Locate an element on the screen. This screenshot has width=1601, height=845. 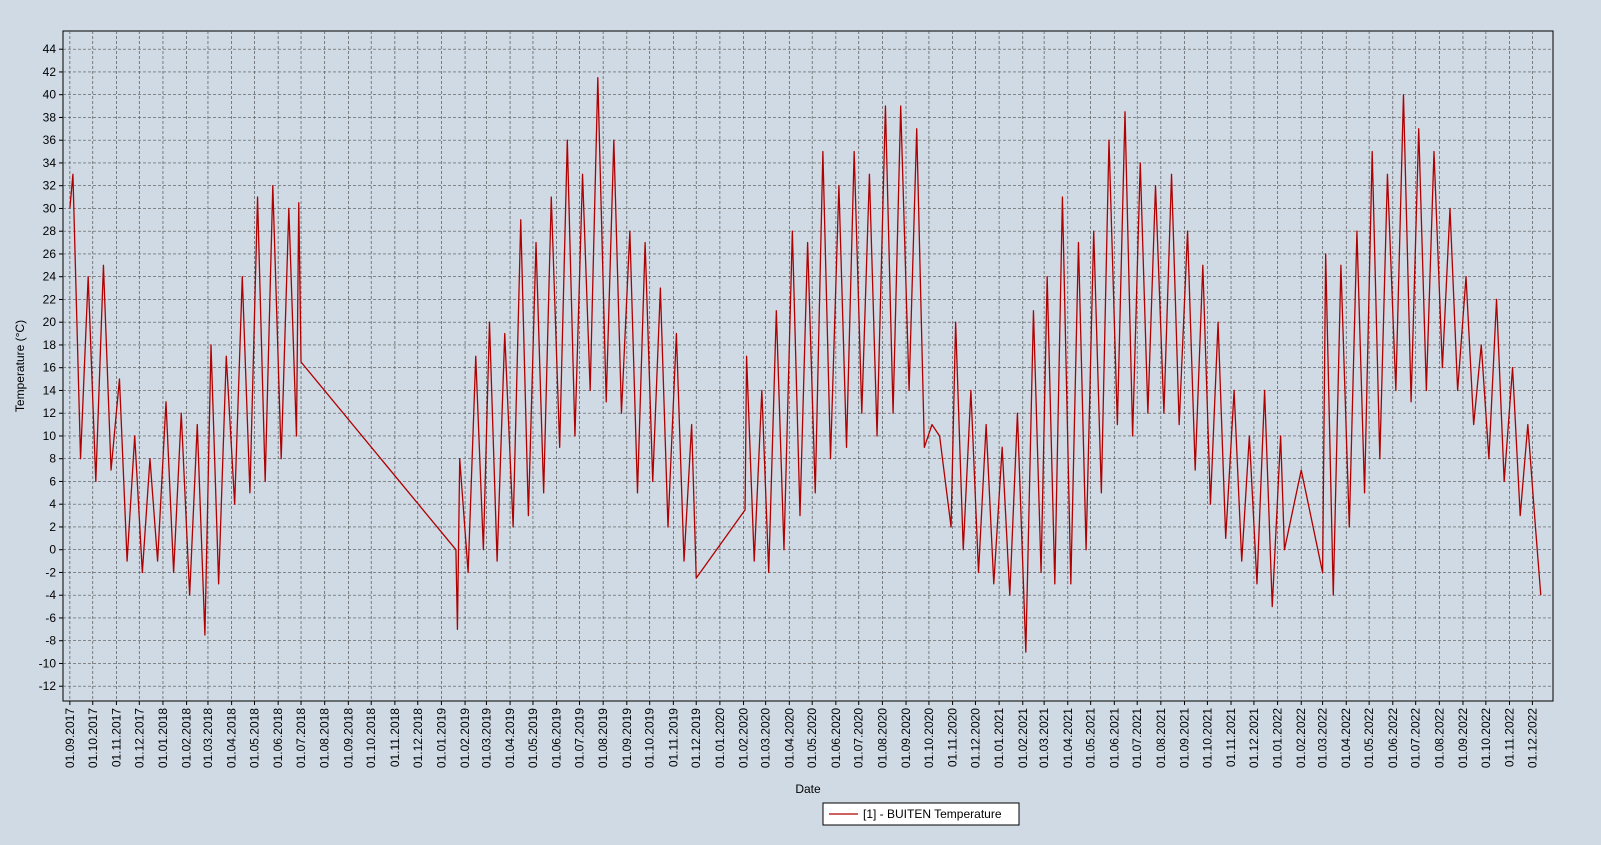
x-tick-label: 01.12.2018 is located at coordinates (418, 738).